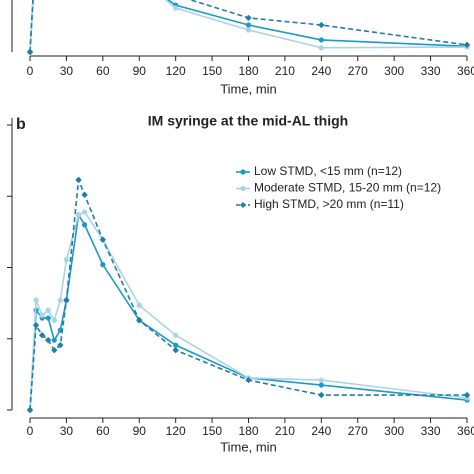 The image size is (474, 474). What do you see at coordinates (329, 204) in the screenshot?
I see `legend-label: High STMD, >20 mm (n=11)` at bounding box center [329, 204].